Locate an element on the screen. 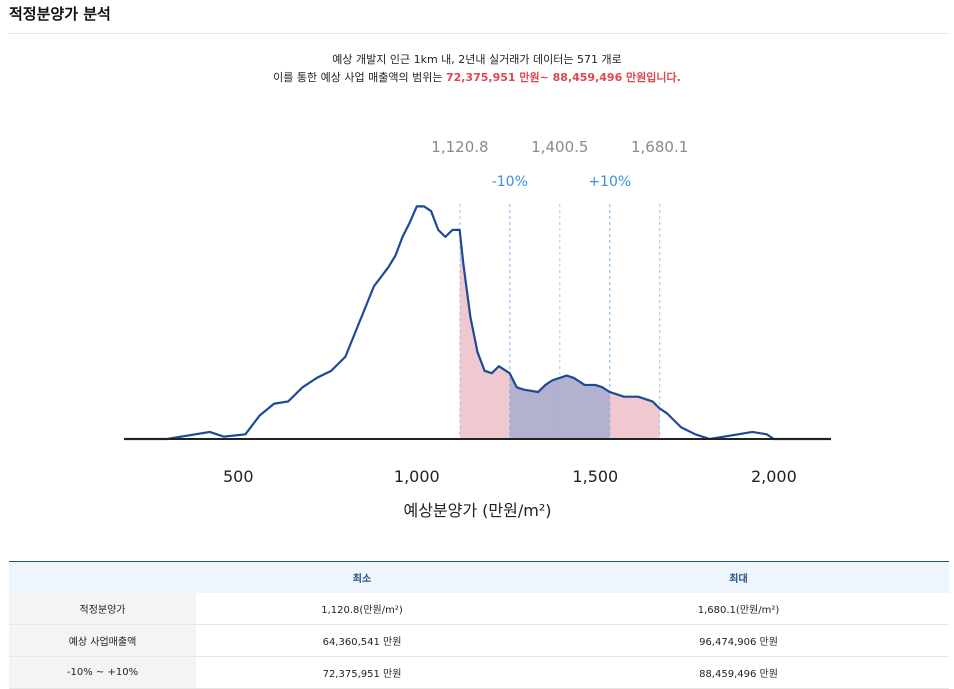  row-max-value: 88,459,496 만원 is located at coordinates (738, 672).